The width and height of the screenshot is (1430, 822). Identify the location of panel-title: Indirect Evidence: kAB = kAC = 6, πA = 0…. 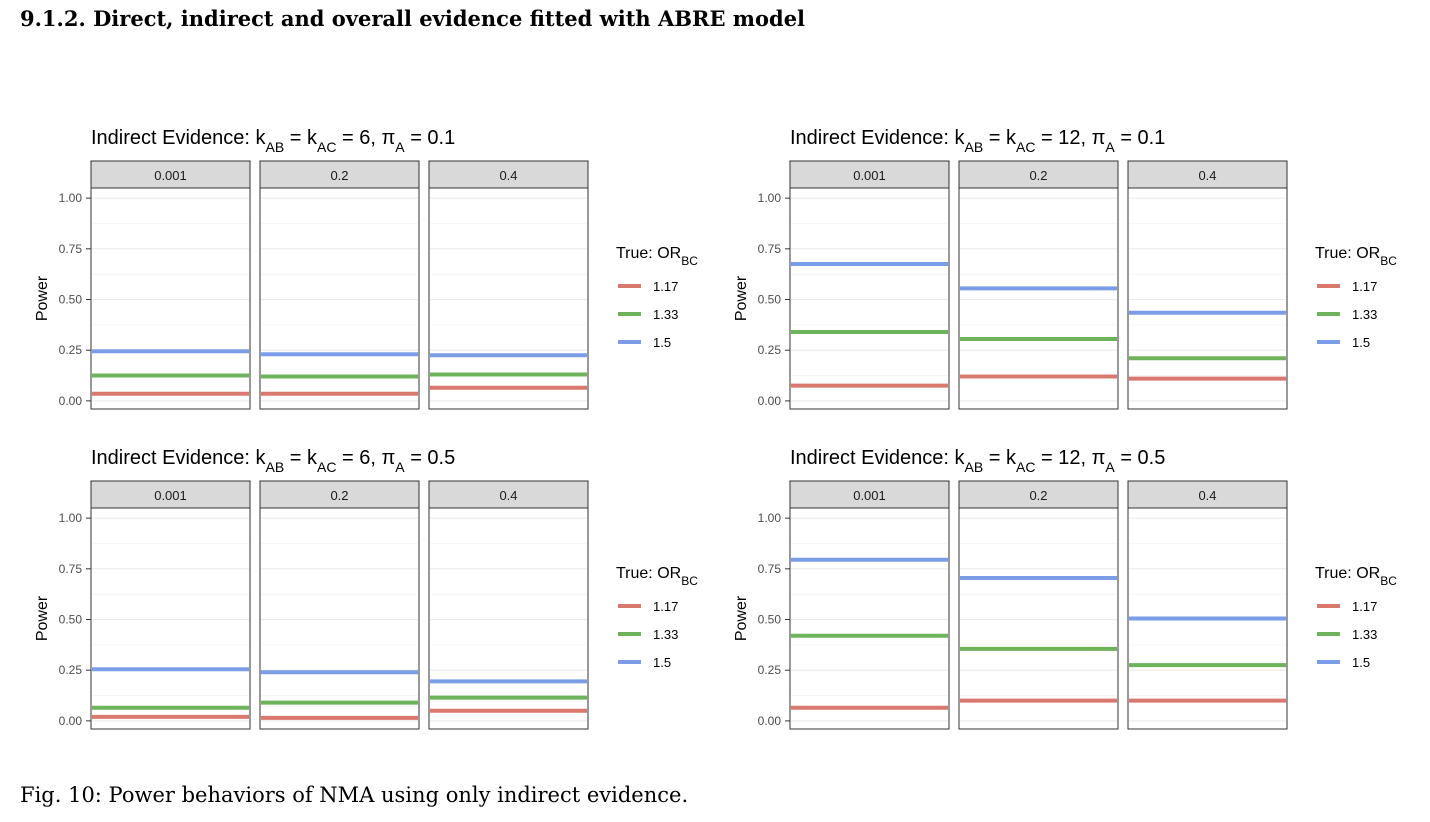
(273, 461).